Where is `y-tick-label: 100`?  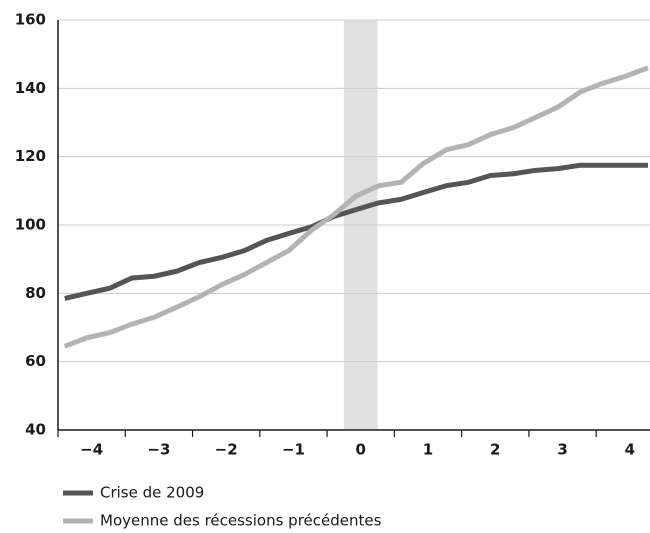
y-tick-label: 100 is located at coordinates (30, 225).